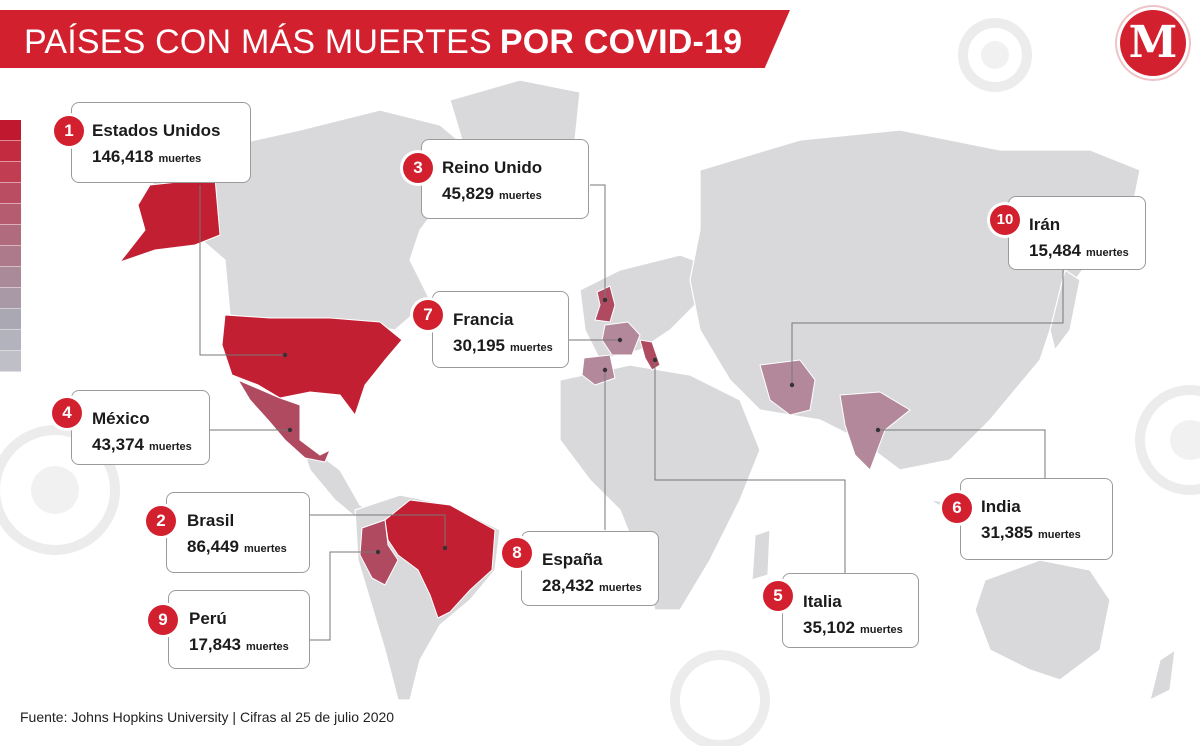 The height and width of the screenshot is (746, 1200). Describe the element at coordinates (161, 142) in the screenshot. I see `card-estados-unidos: Estados Unidos 146,418 muertes` at that location.